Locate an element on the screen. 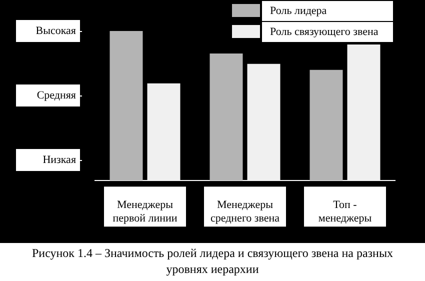 The height and width of the screenshot is (281, 425). text: Средняя is located at coordinates (56, 95).